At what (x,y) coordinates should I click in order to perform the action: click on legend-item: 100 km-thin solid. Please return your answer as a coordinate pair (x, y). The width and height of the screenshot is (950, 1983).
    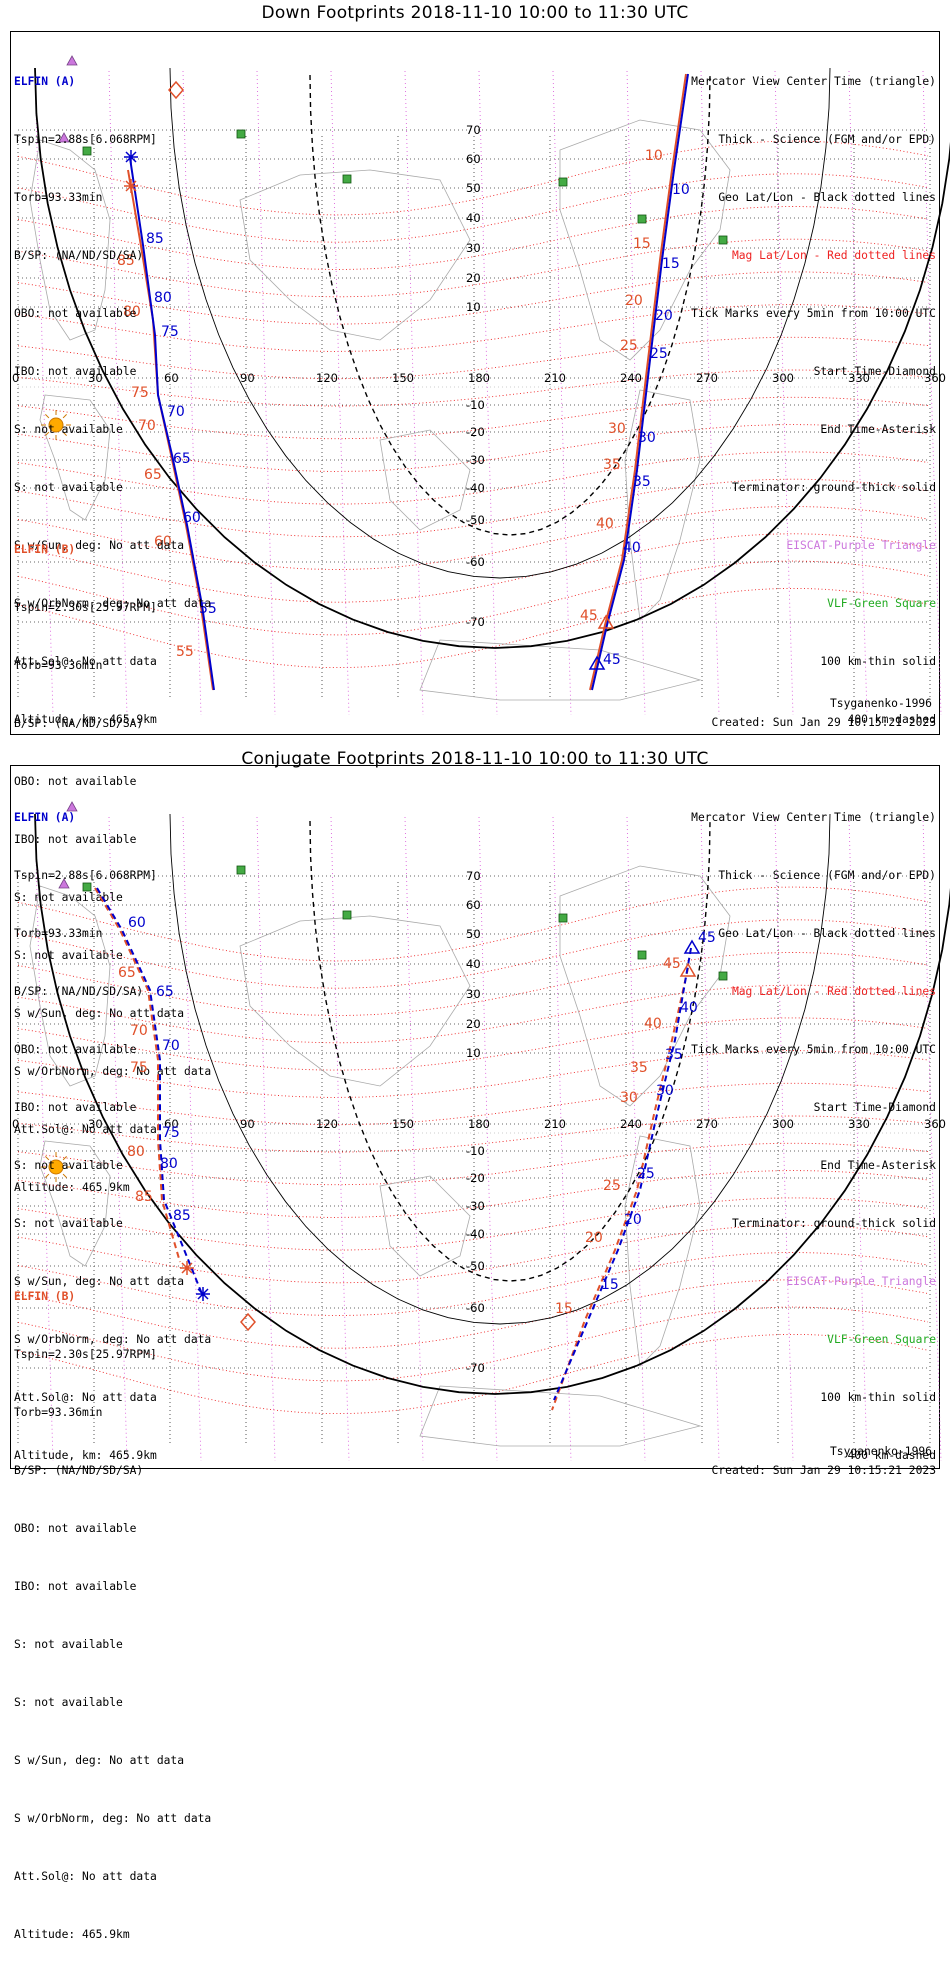
    Looking at the image, I should click on (878, 1397).